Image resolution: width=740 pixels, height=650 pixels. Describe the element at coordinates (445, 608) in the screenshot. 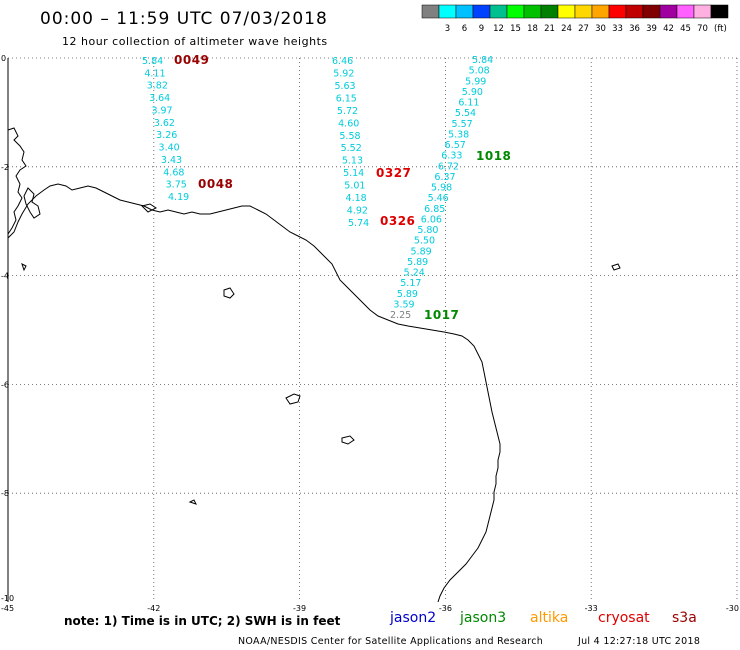

I see `lon-tick-label: -36` at that location.